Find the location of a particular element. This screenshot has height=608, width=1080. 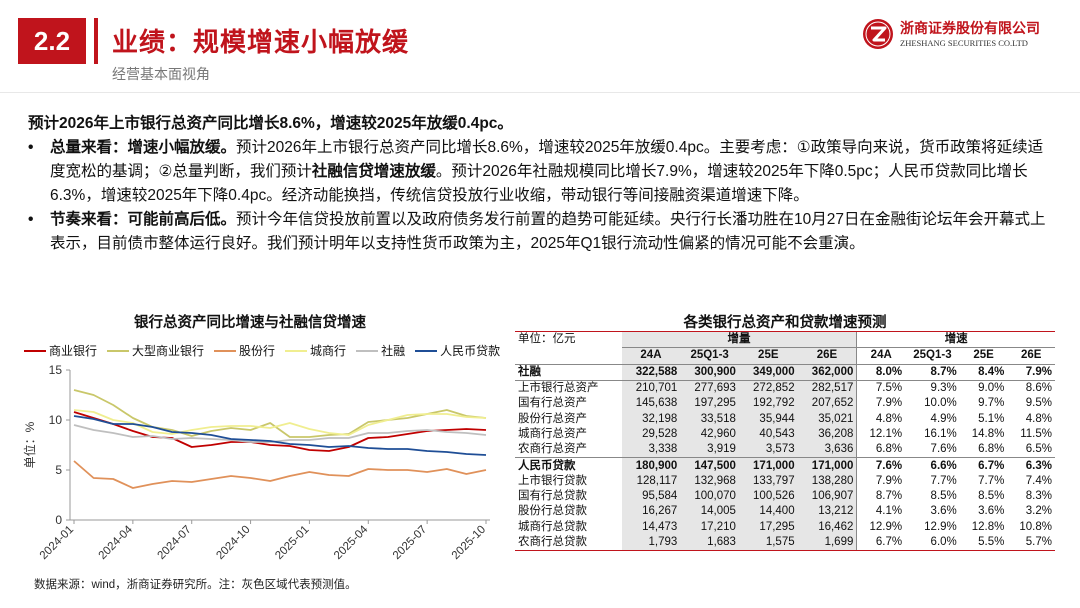

legend-item: 大型商业银行 is located at coordinates (155, 350).